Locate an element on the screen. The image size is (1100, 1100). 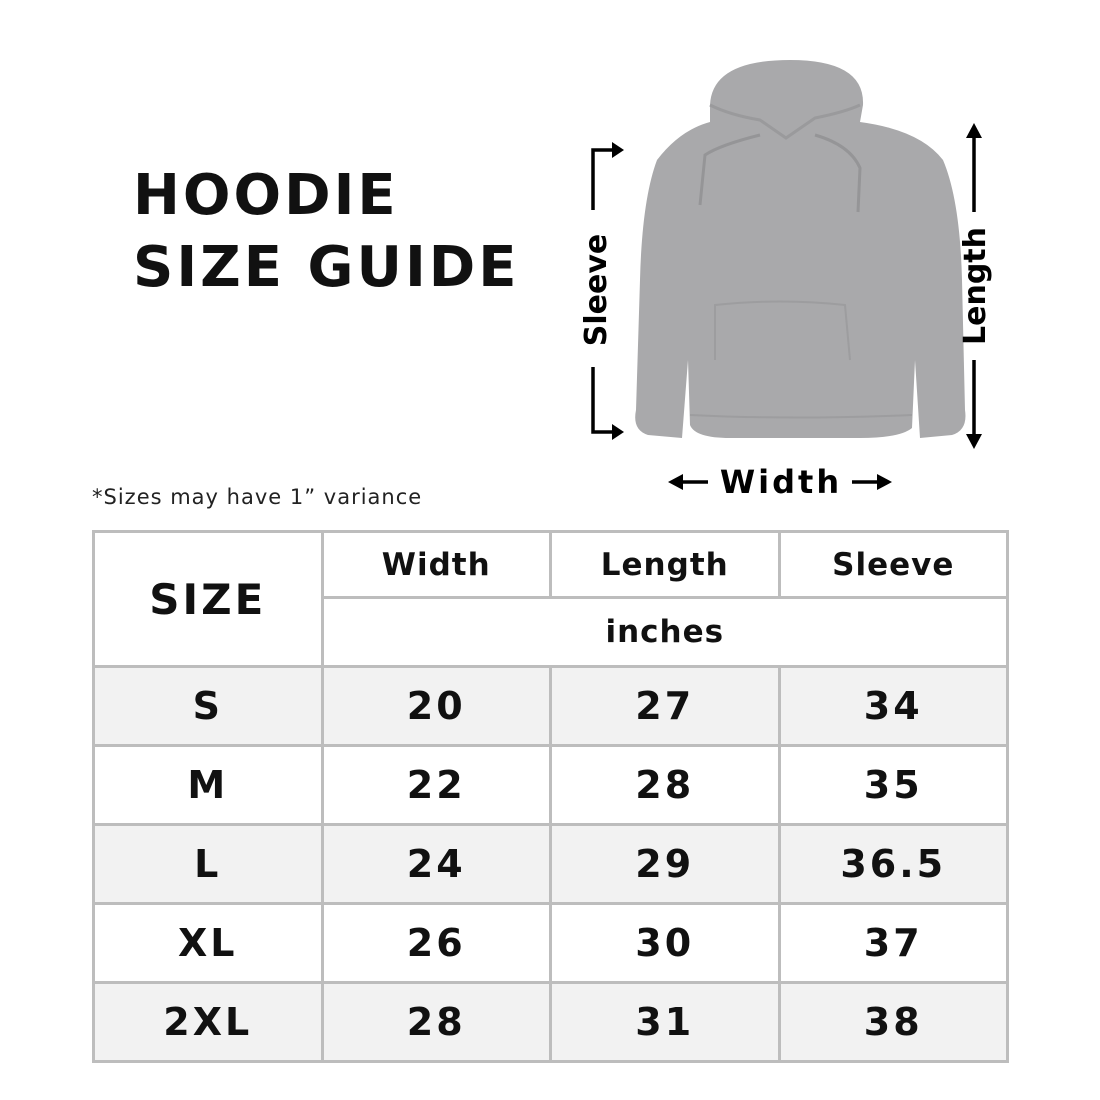
width-cell: 28 is located at coordinates (436, 1022).